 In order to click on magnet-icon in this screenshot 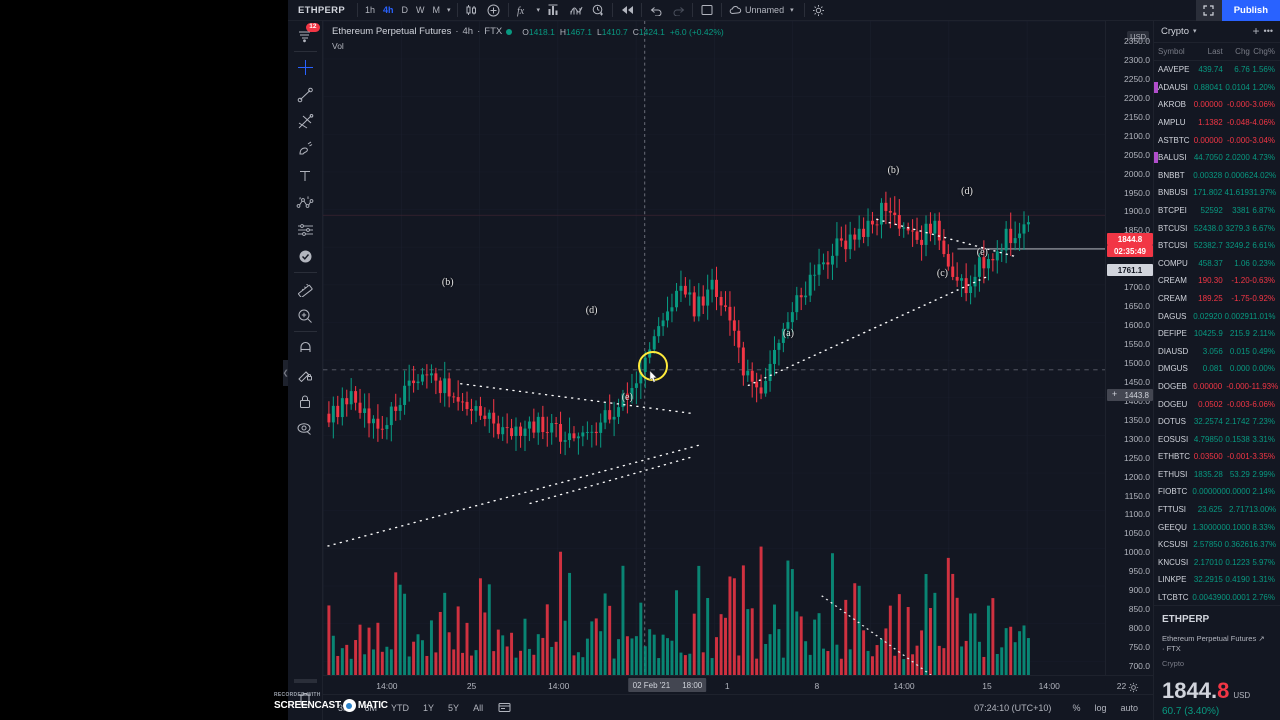, I will do `click(305, 347)`.